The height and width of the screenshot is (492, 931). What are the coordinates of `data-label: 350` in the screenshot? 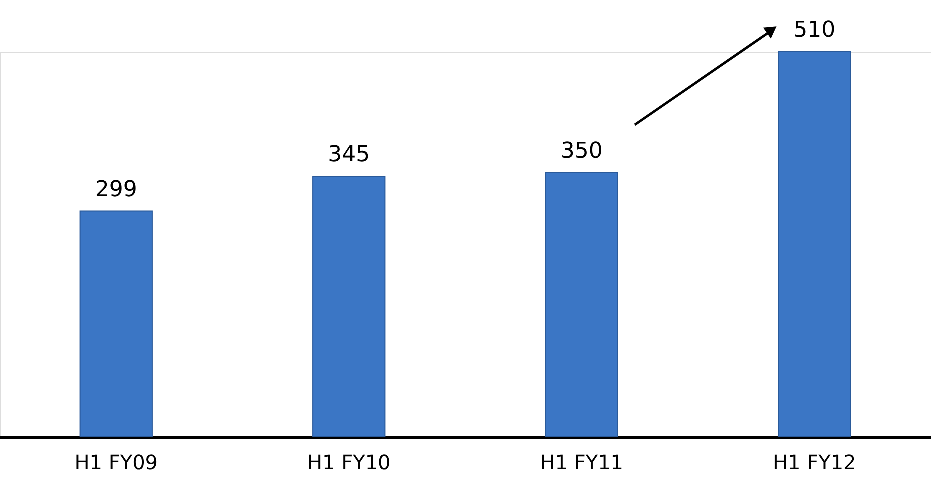 It's located at (581, 151).